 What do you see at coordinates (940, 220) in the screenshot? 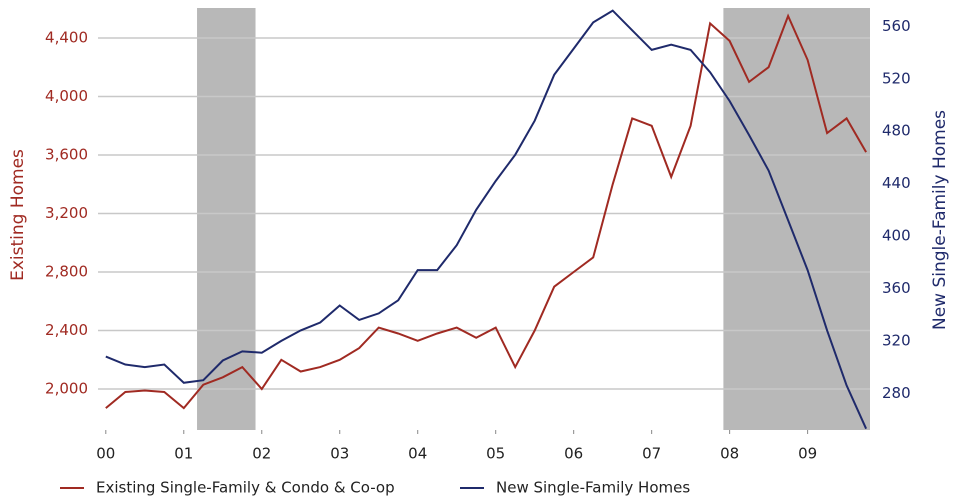
I see `y2-axis-label: New Single-Family Homes` at bounding box center [940, 220].